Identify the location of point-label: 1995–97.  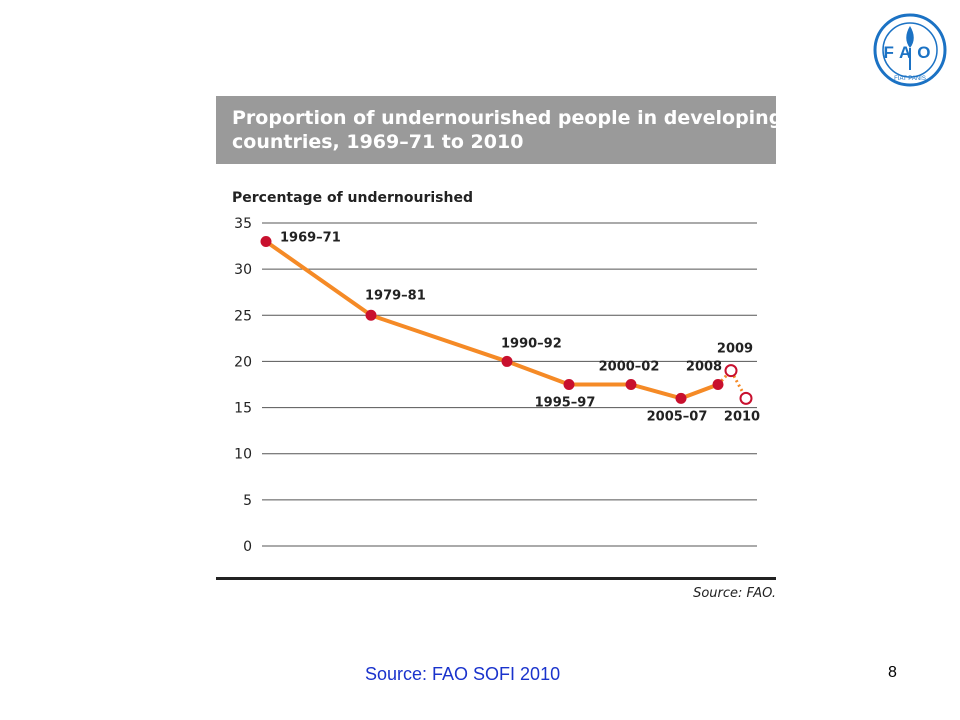
(565, 403).